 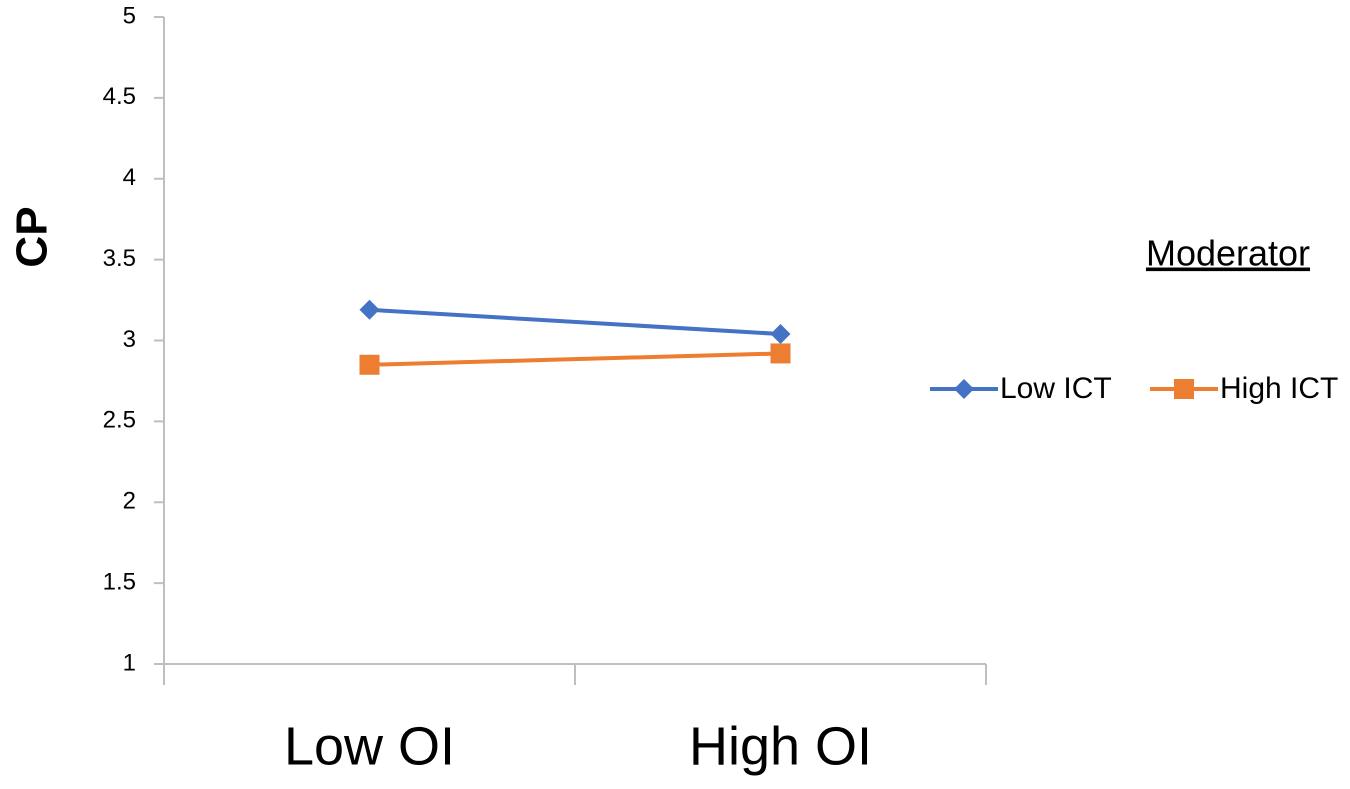 What do you see at coordinates (780, 746) in the screenshot?
I see `x-tick-label: High OI` at bounding box center [780, 746].